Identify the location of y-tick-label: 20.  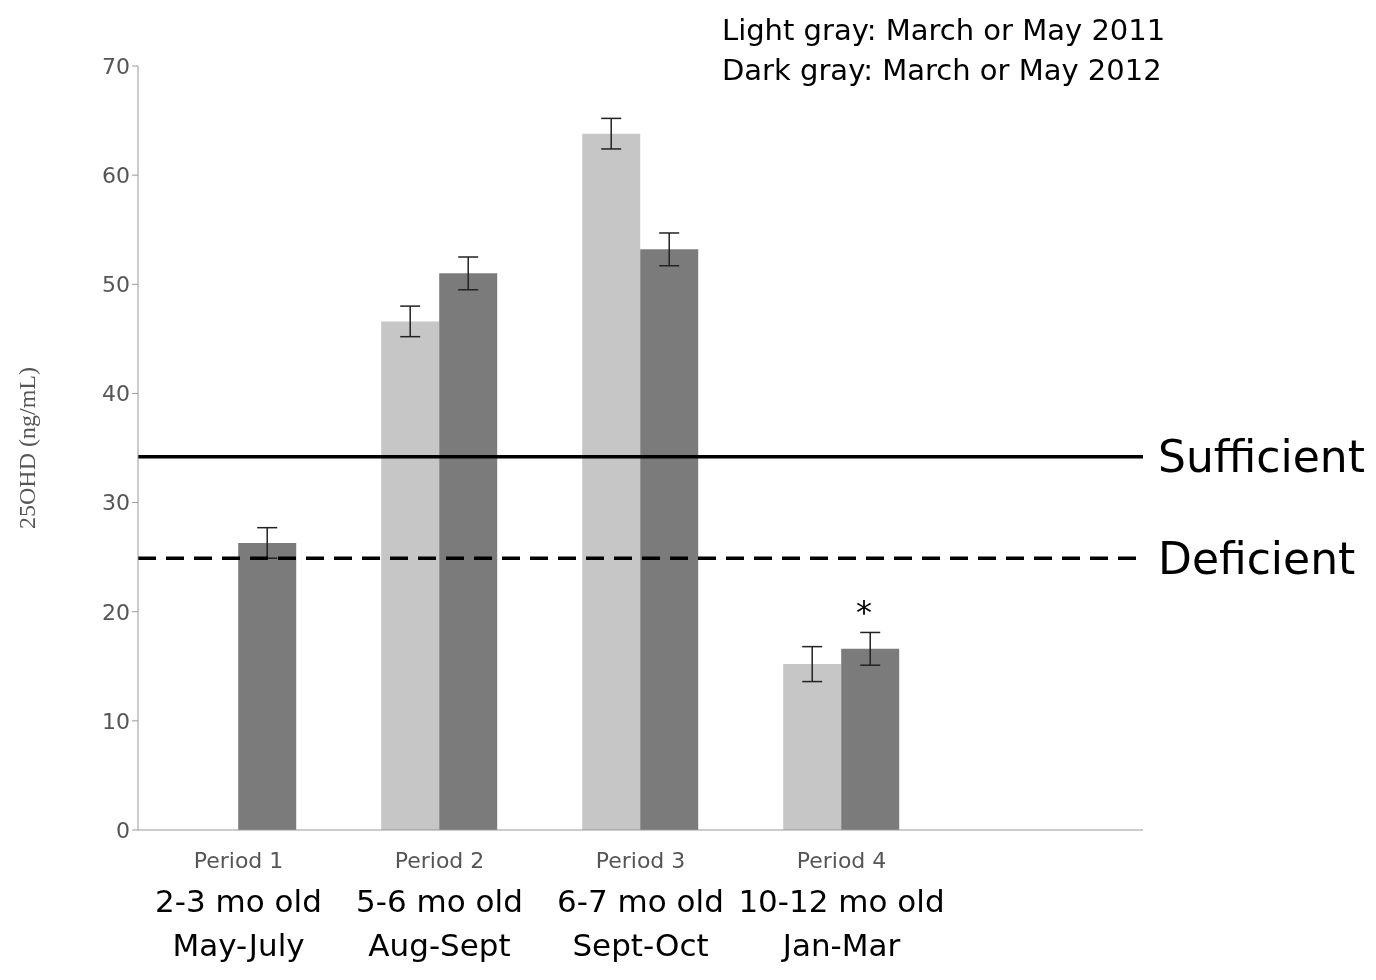
(116, 612).